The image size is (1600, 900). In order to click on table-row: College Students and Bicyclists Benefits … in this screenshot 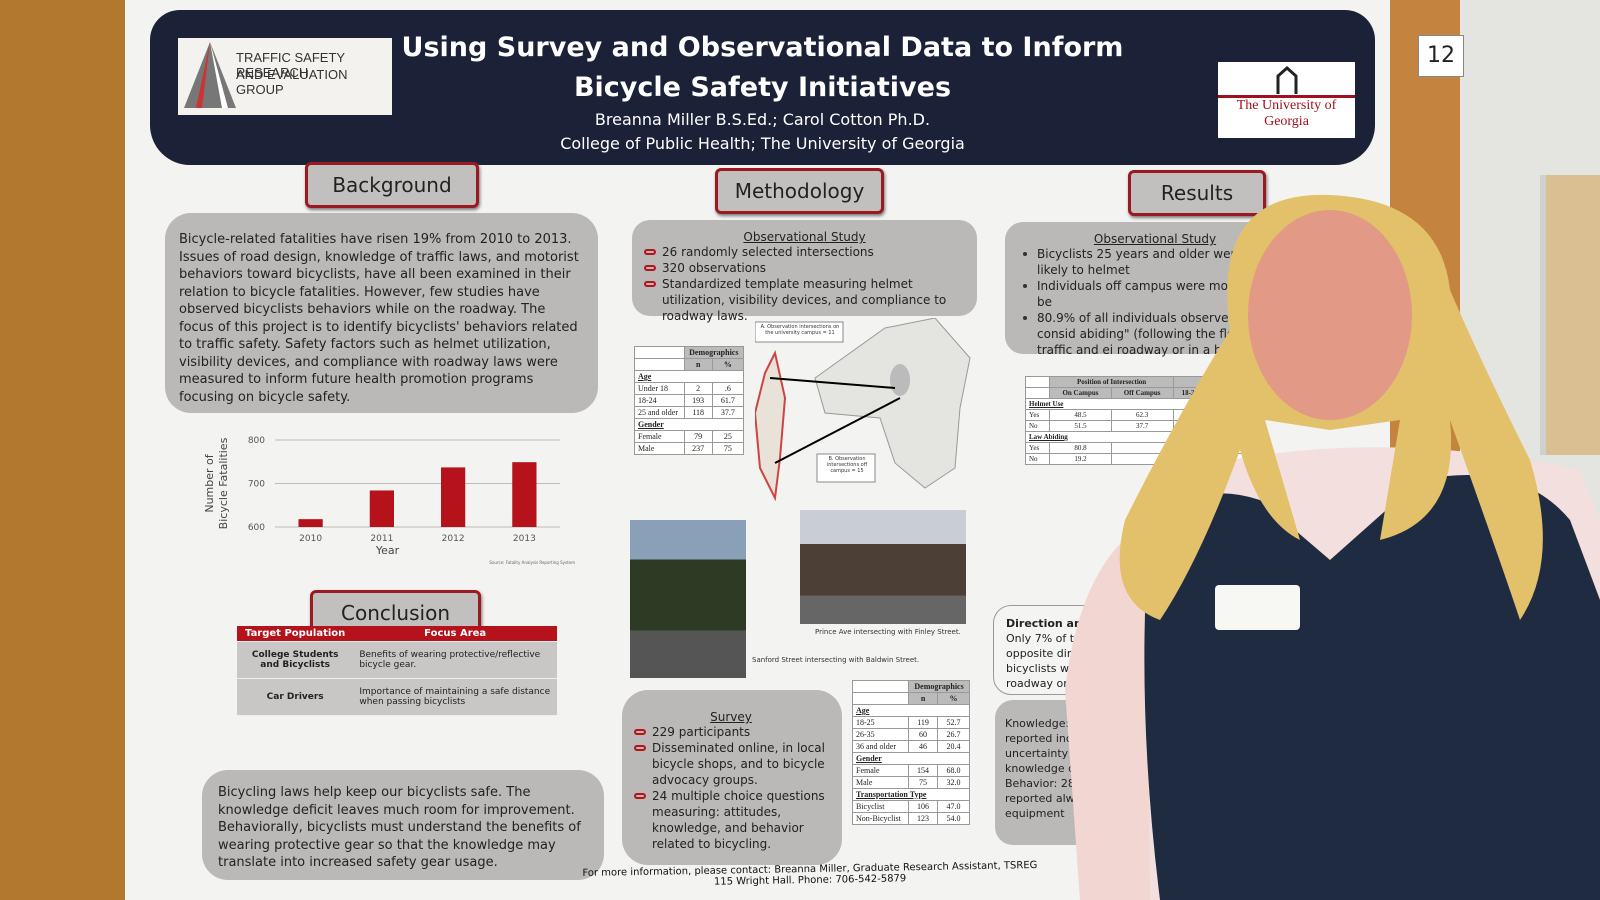, I will do `click(397, 660)`.